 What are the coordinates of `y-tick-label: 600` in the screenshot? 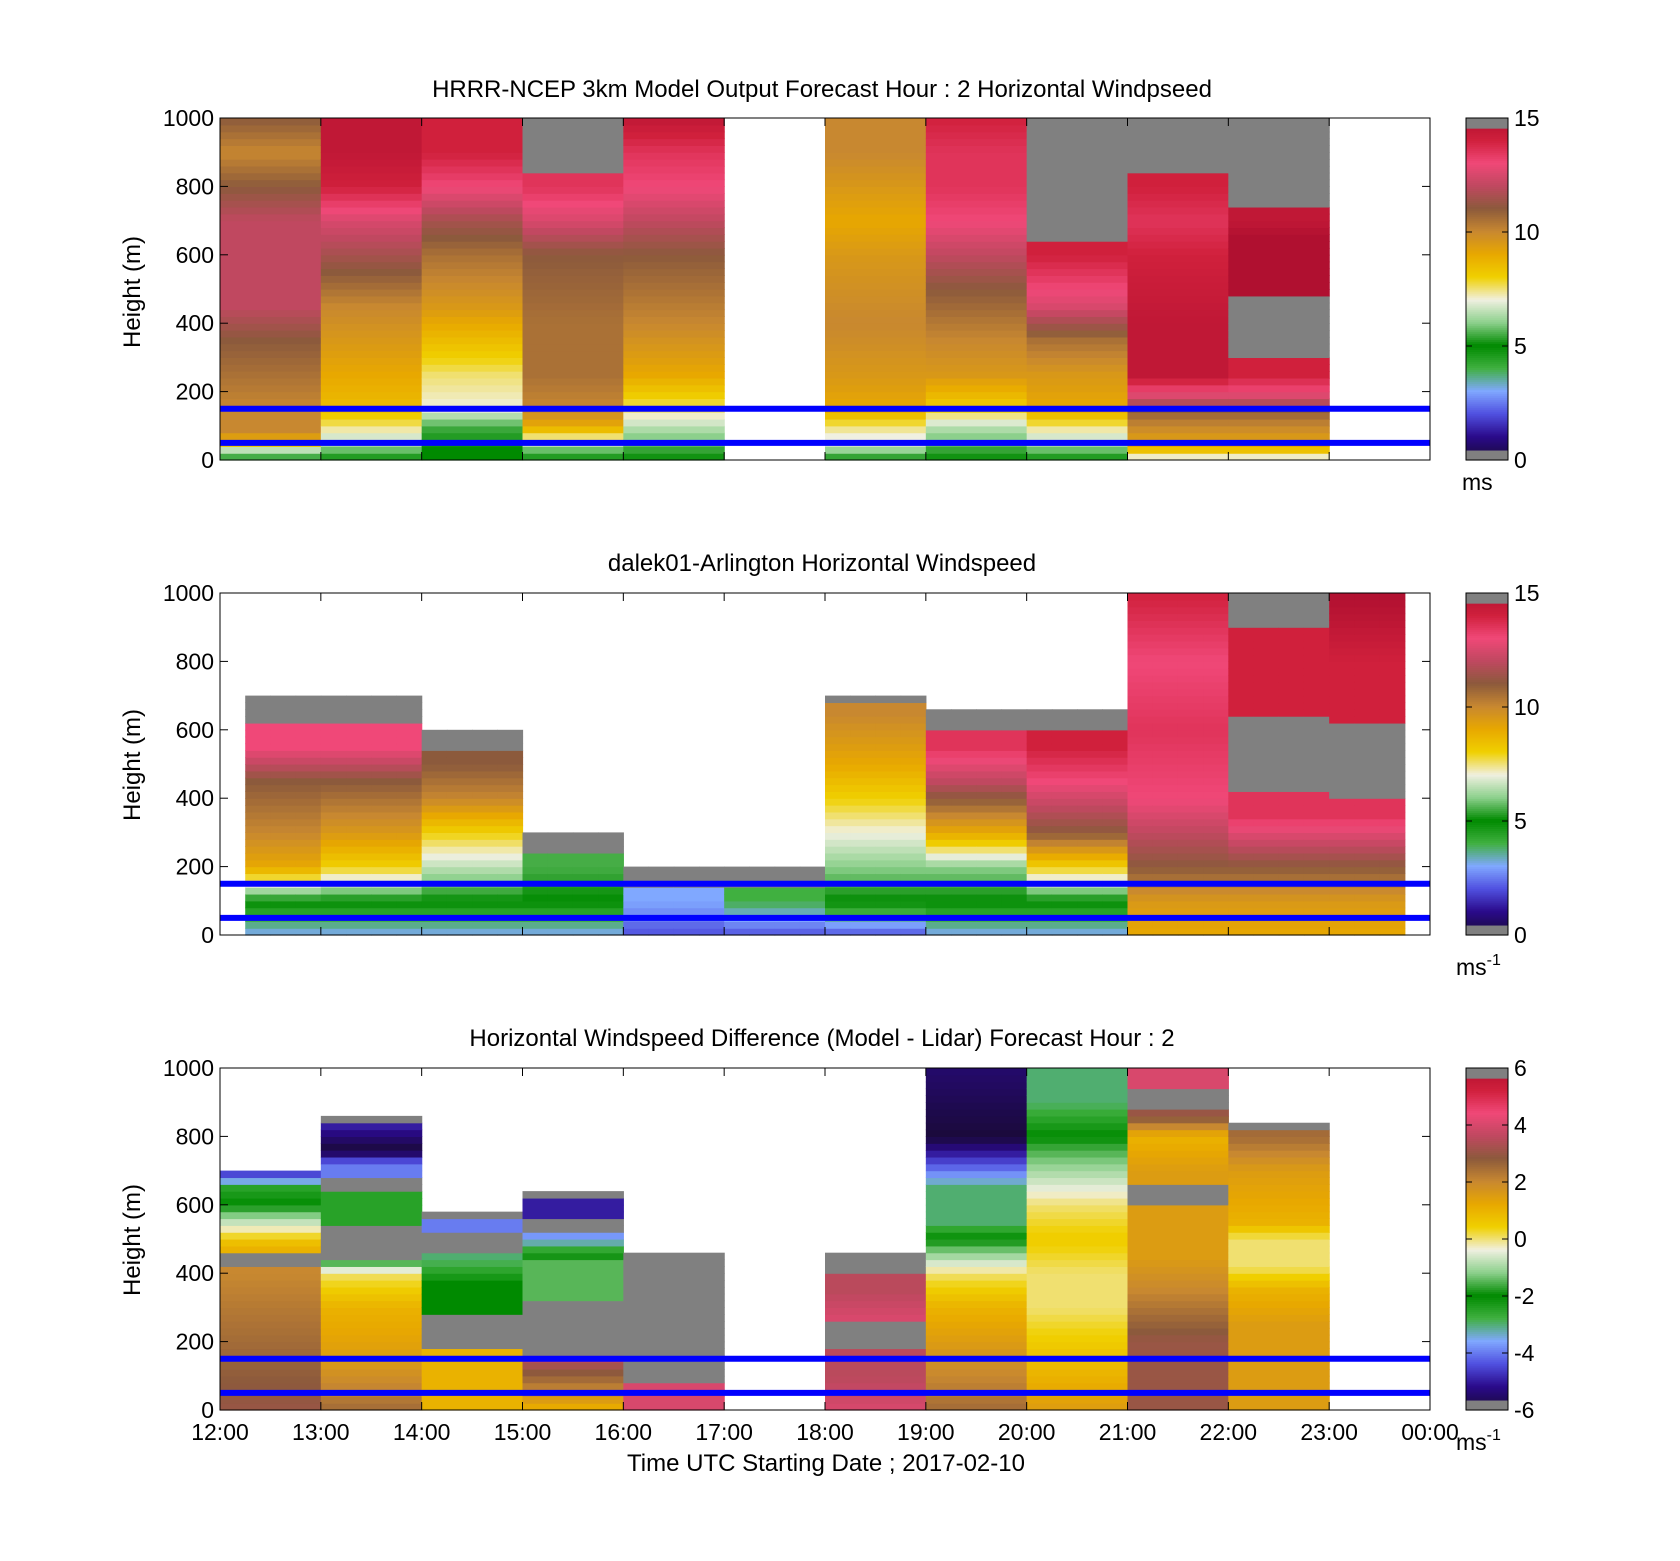 It's located at (195, 730).